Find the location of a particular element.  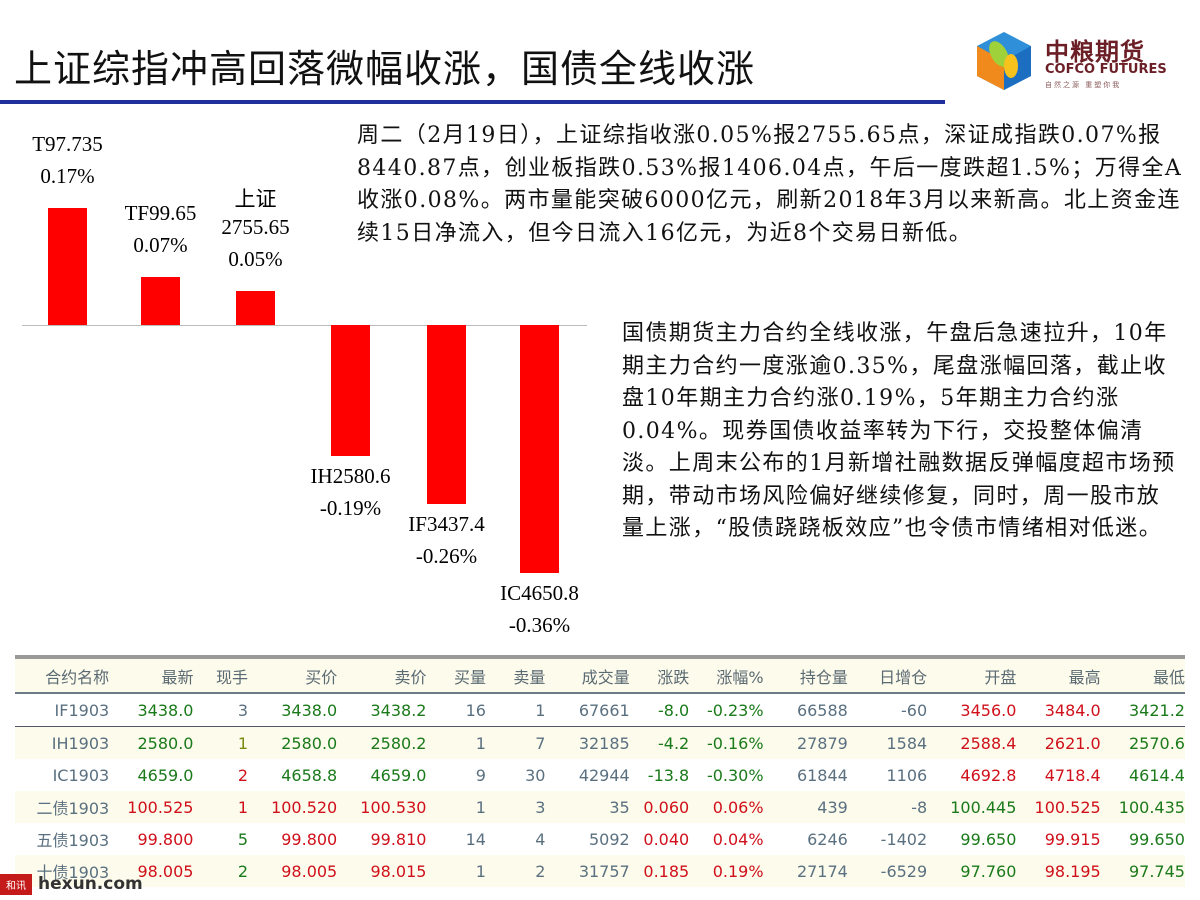

table-cell: 16 is located at coordinates (475, 710).